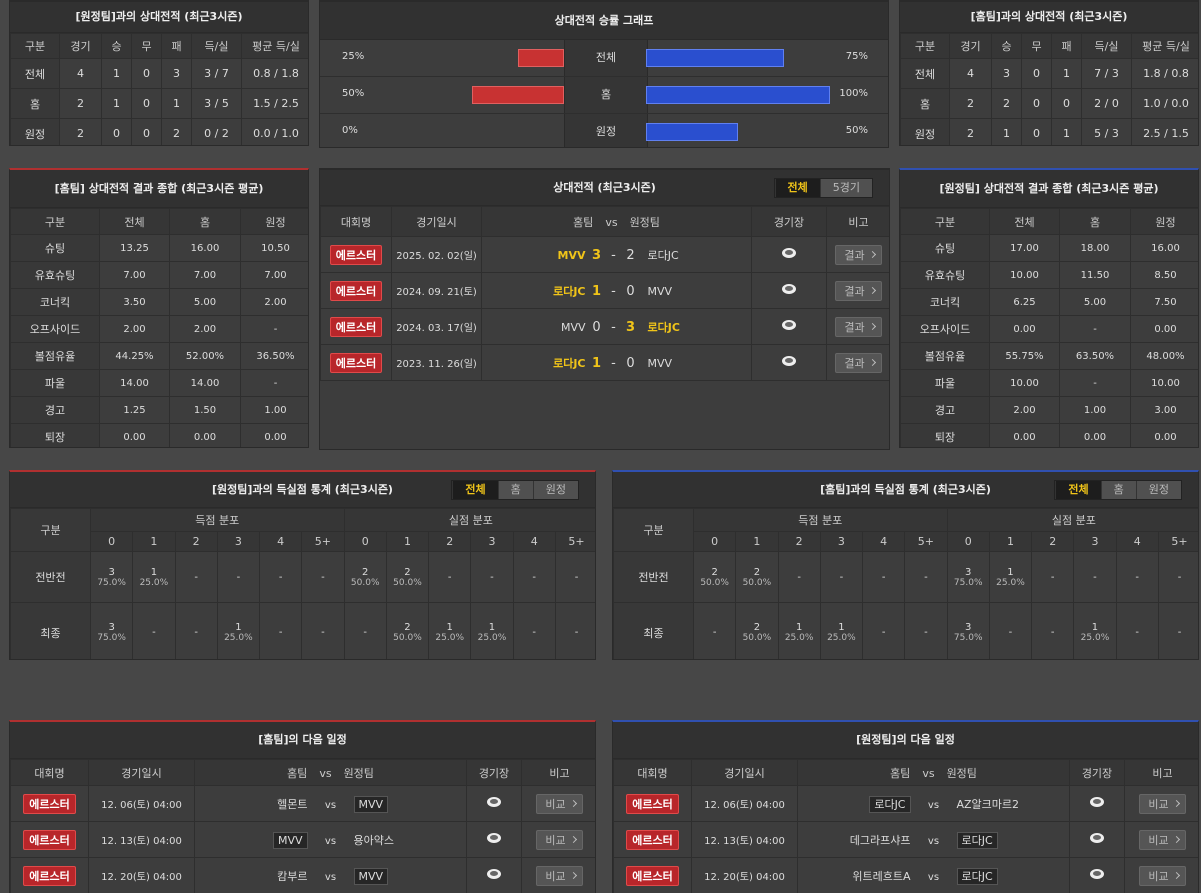  What do you see at coordinates (1049, 189) in the screenshot?
I see `panel-title: [원정팀] 상대전적 결과 종합 (최근3시즌 평균)` at bounding box center [1049, 189].